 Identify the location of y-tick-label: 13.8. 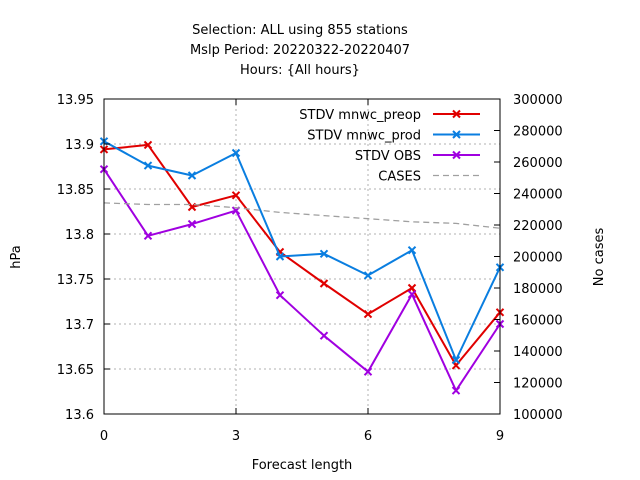
(79, 235).